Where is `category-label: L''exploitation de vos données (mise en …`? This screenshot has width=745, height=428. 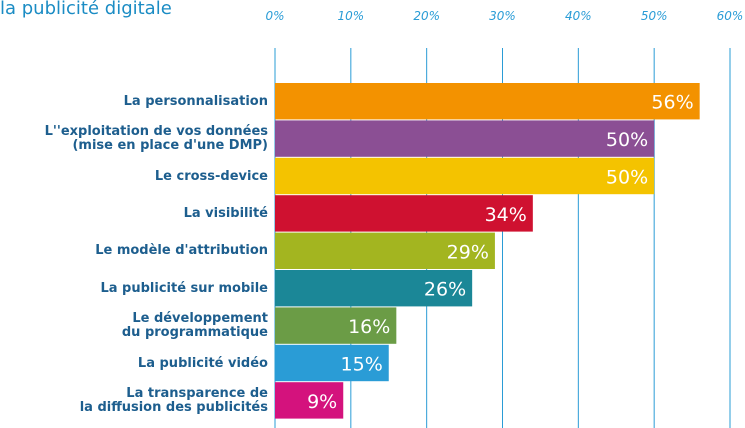 category-label: L''exploitation de vos données (mise en … is located at coordinates (156, 139).